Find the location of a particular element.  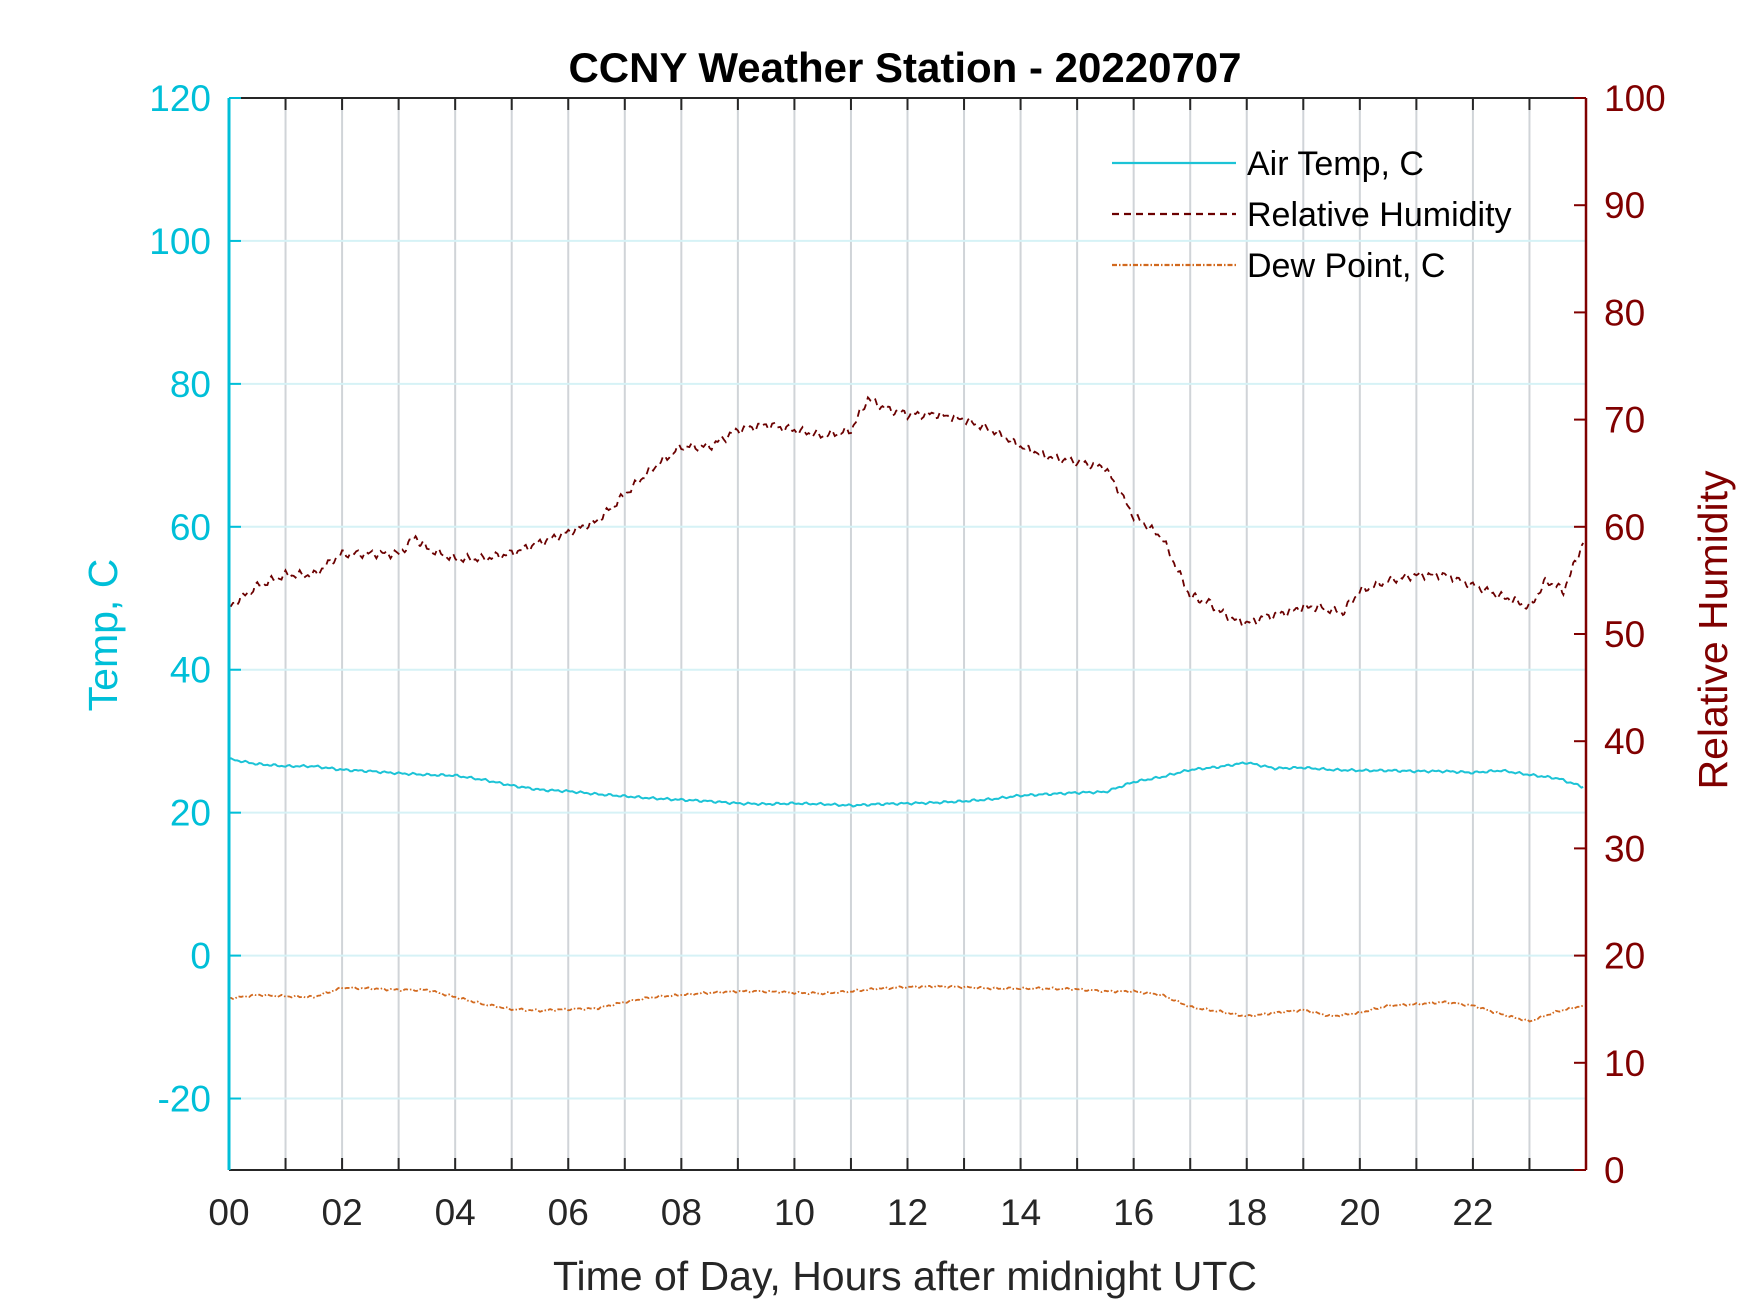

y-left-tick-label: 100 is located at coordinates (180, 241).